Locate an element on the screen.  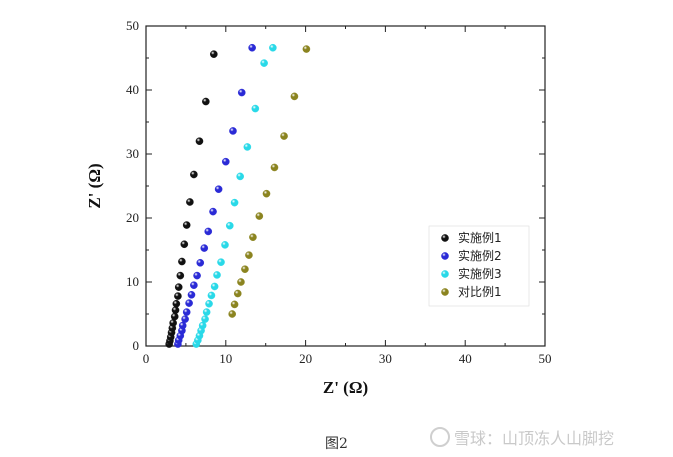
figure-caption: 图2 is located at coordinates (336, 444).